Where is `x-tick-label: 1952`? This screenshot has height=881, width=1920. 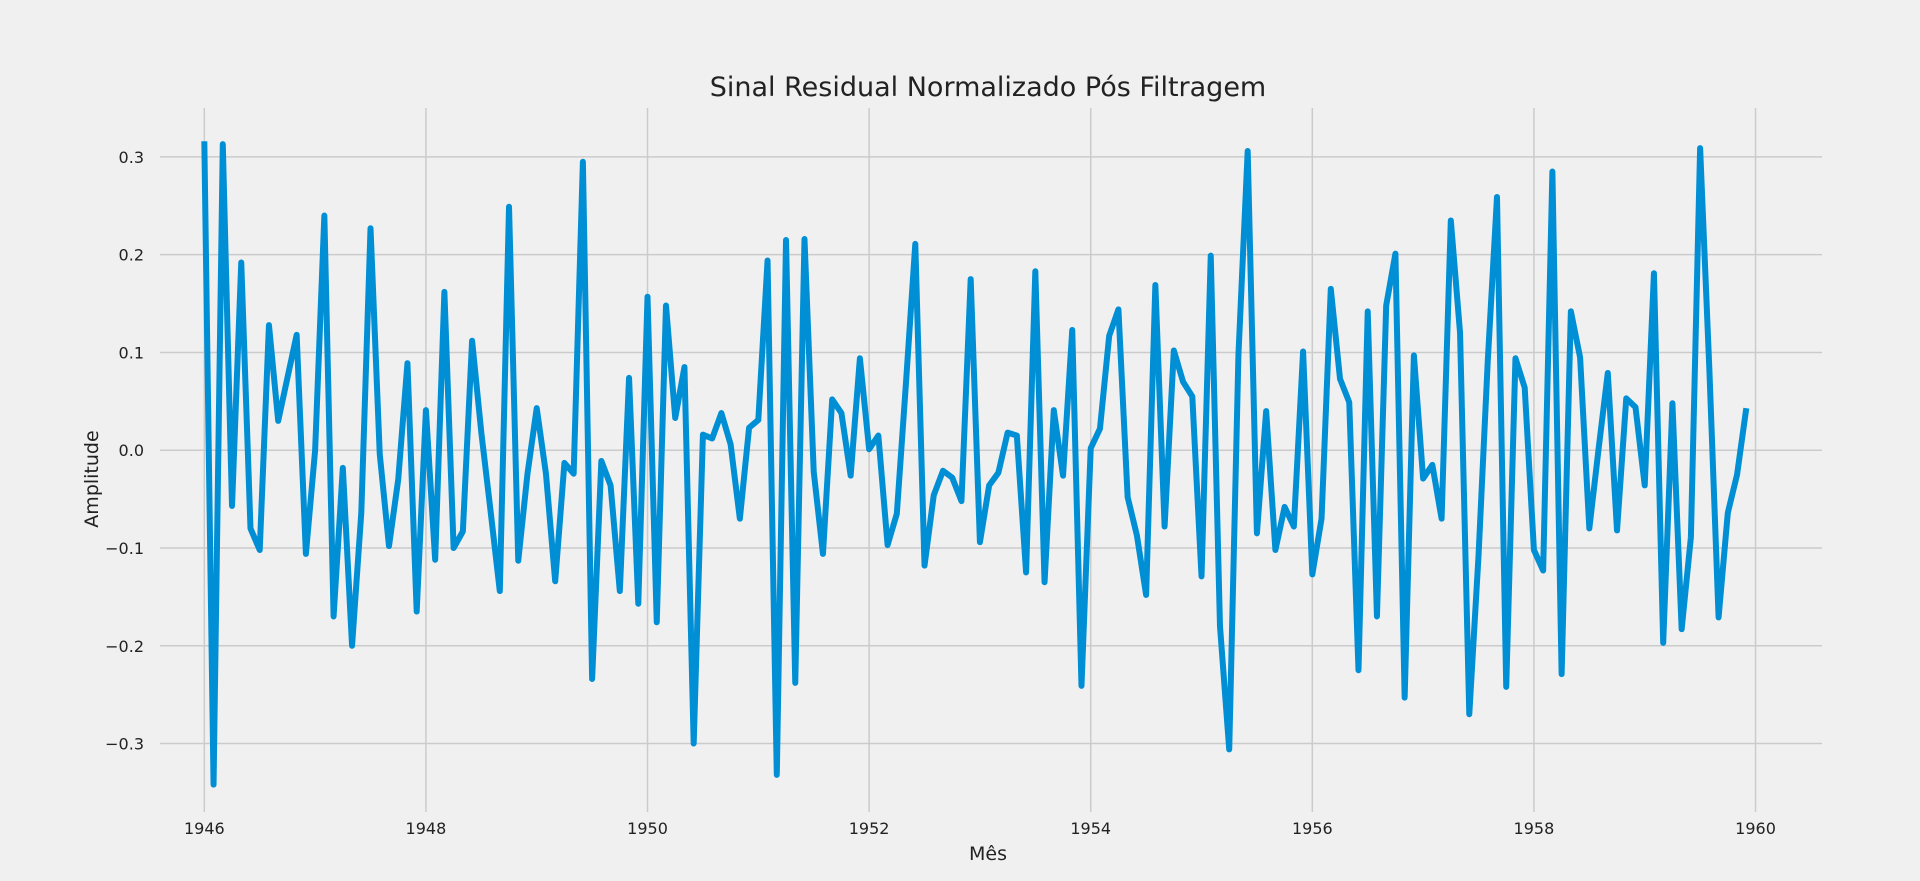
x-tick-label: 1952 is located at coordinates (869, 828).